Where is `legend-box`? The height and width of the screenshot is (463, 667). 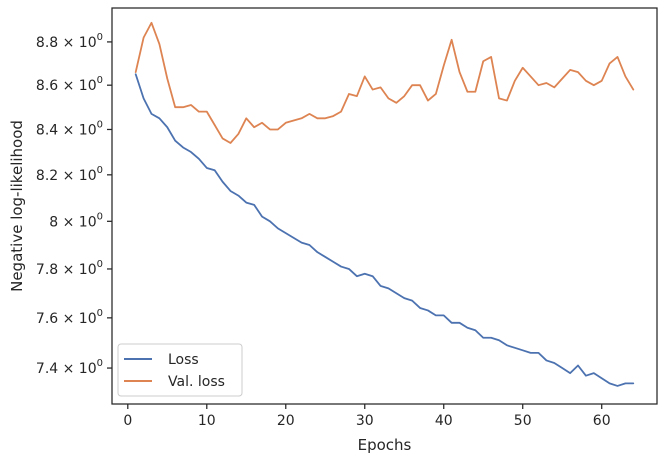 legend-box is located at coordinates (180, 370).